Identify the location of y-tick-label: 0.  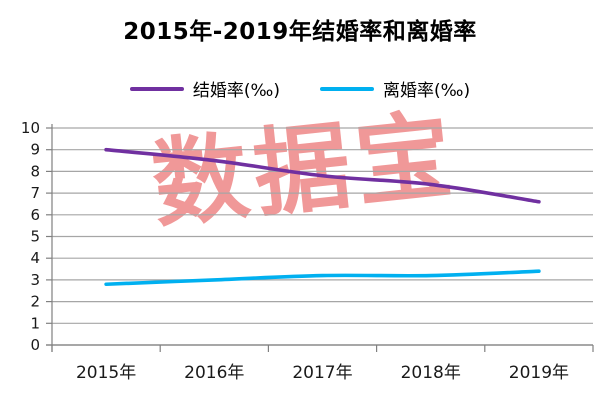
(35, 345).